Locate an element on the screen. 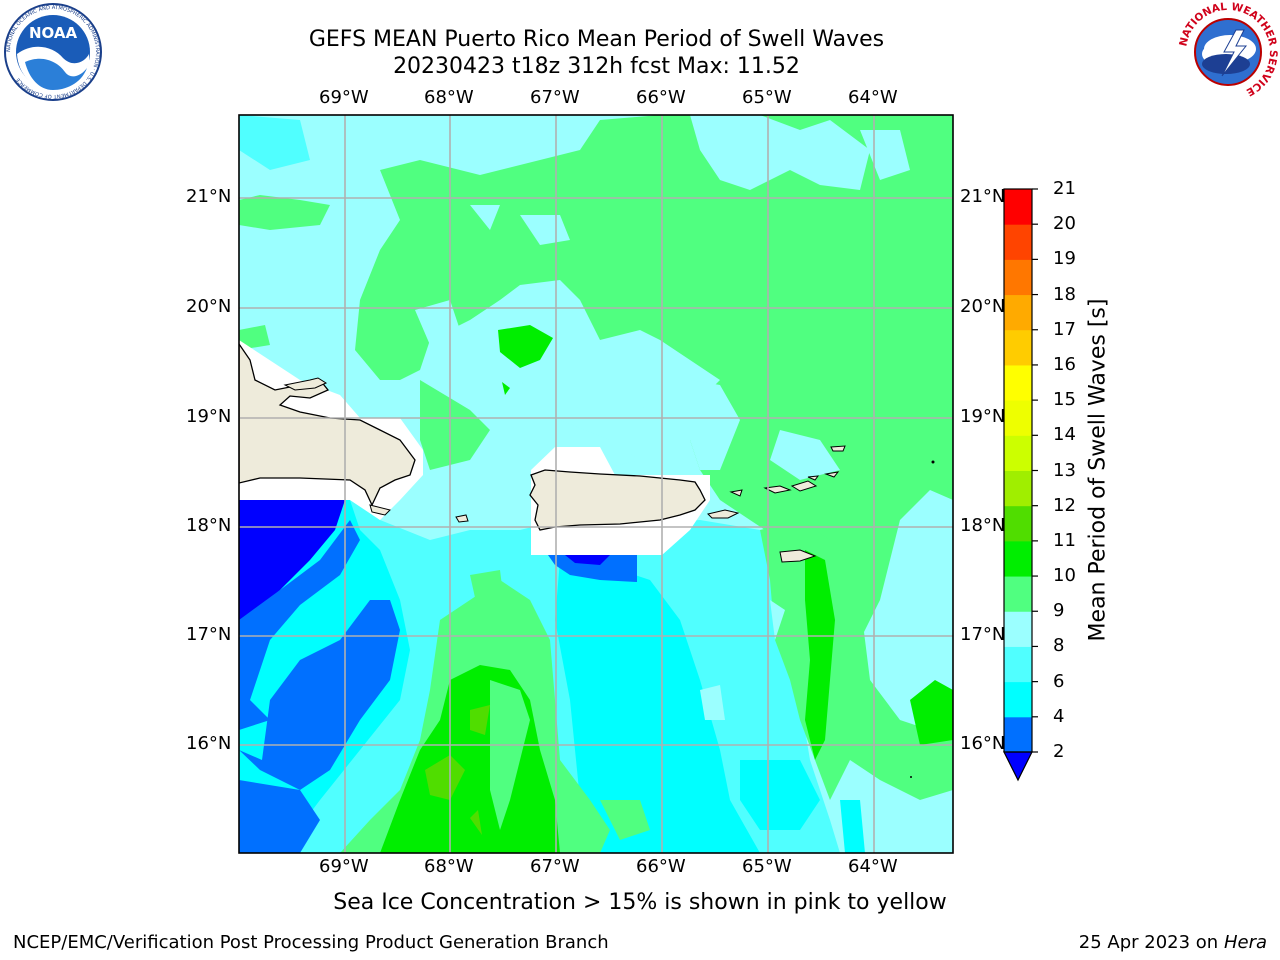 This screenshot has height=960, width=1280. lat-label-right: 16°N is located at coordinates (983, 743).